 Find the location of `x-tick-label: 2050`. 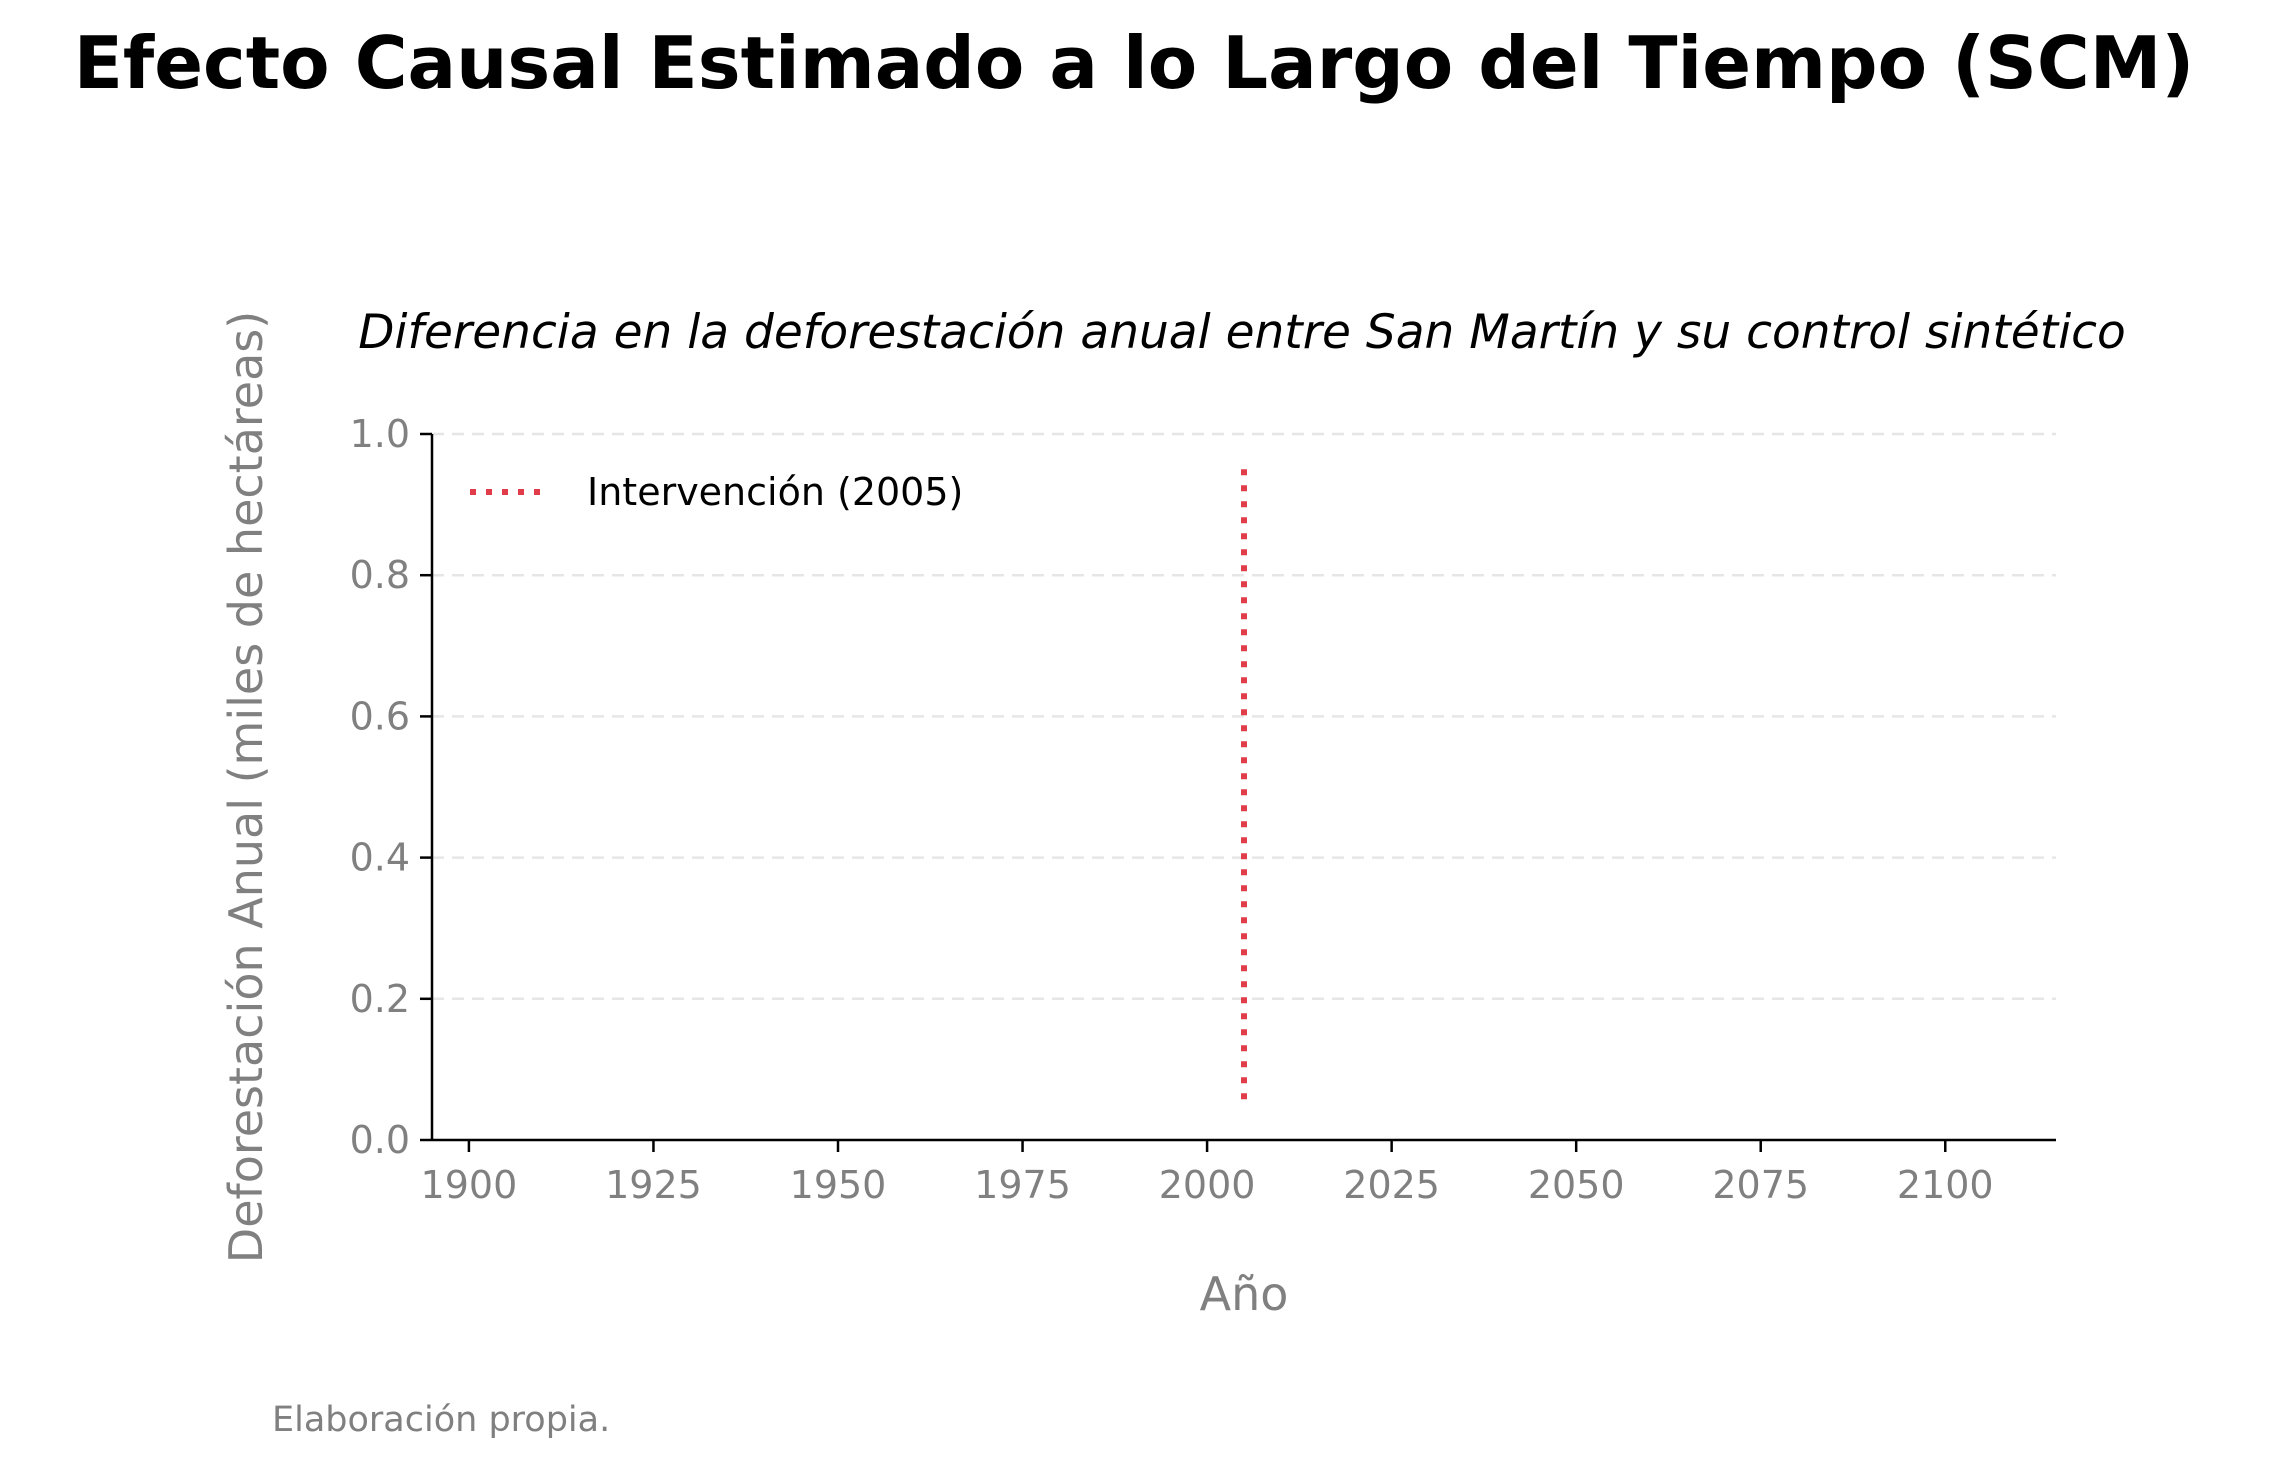

x-tick-label: 2050 is located at coordinates (1576, 1185).